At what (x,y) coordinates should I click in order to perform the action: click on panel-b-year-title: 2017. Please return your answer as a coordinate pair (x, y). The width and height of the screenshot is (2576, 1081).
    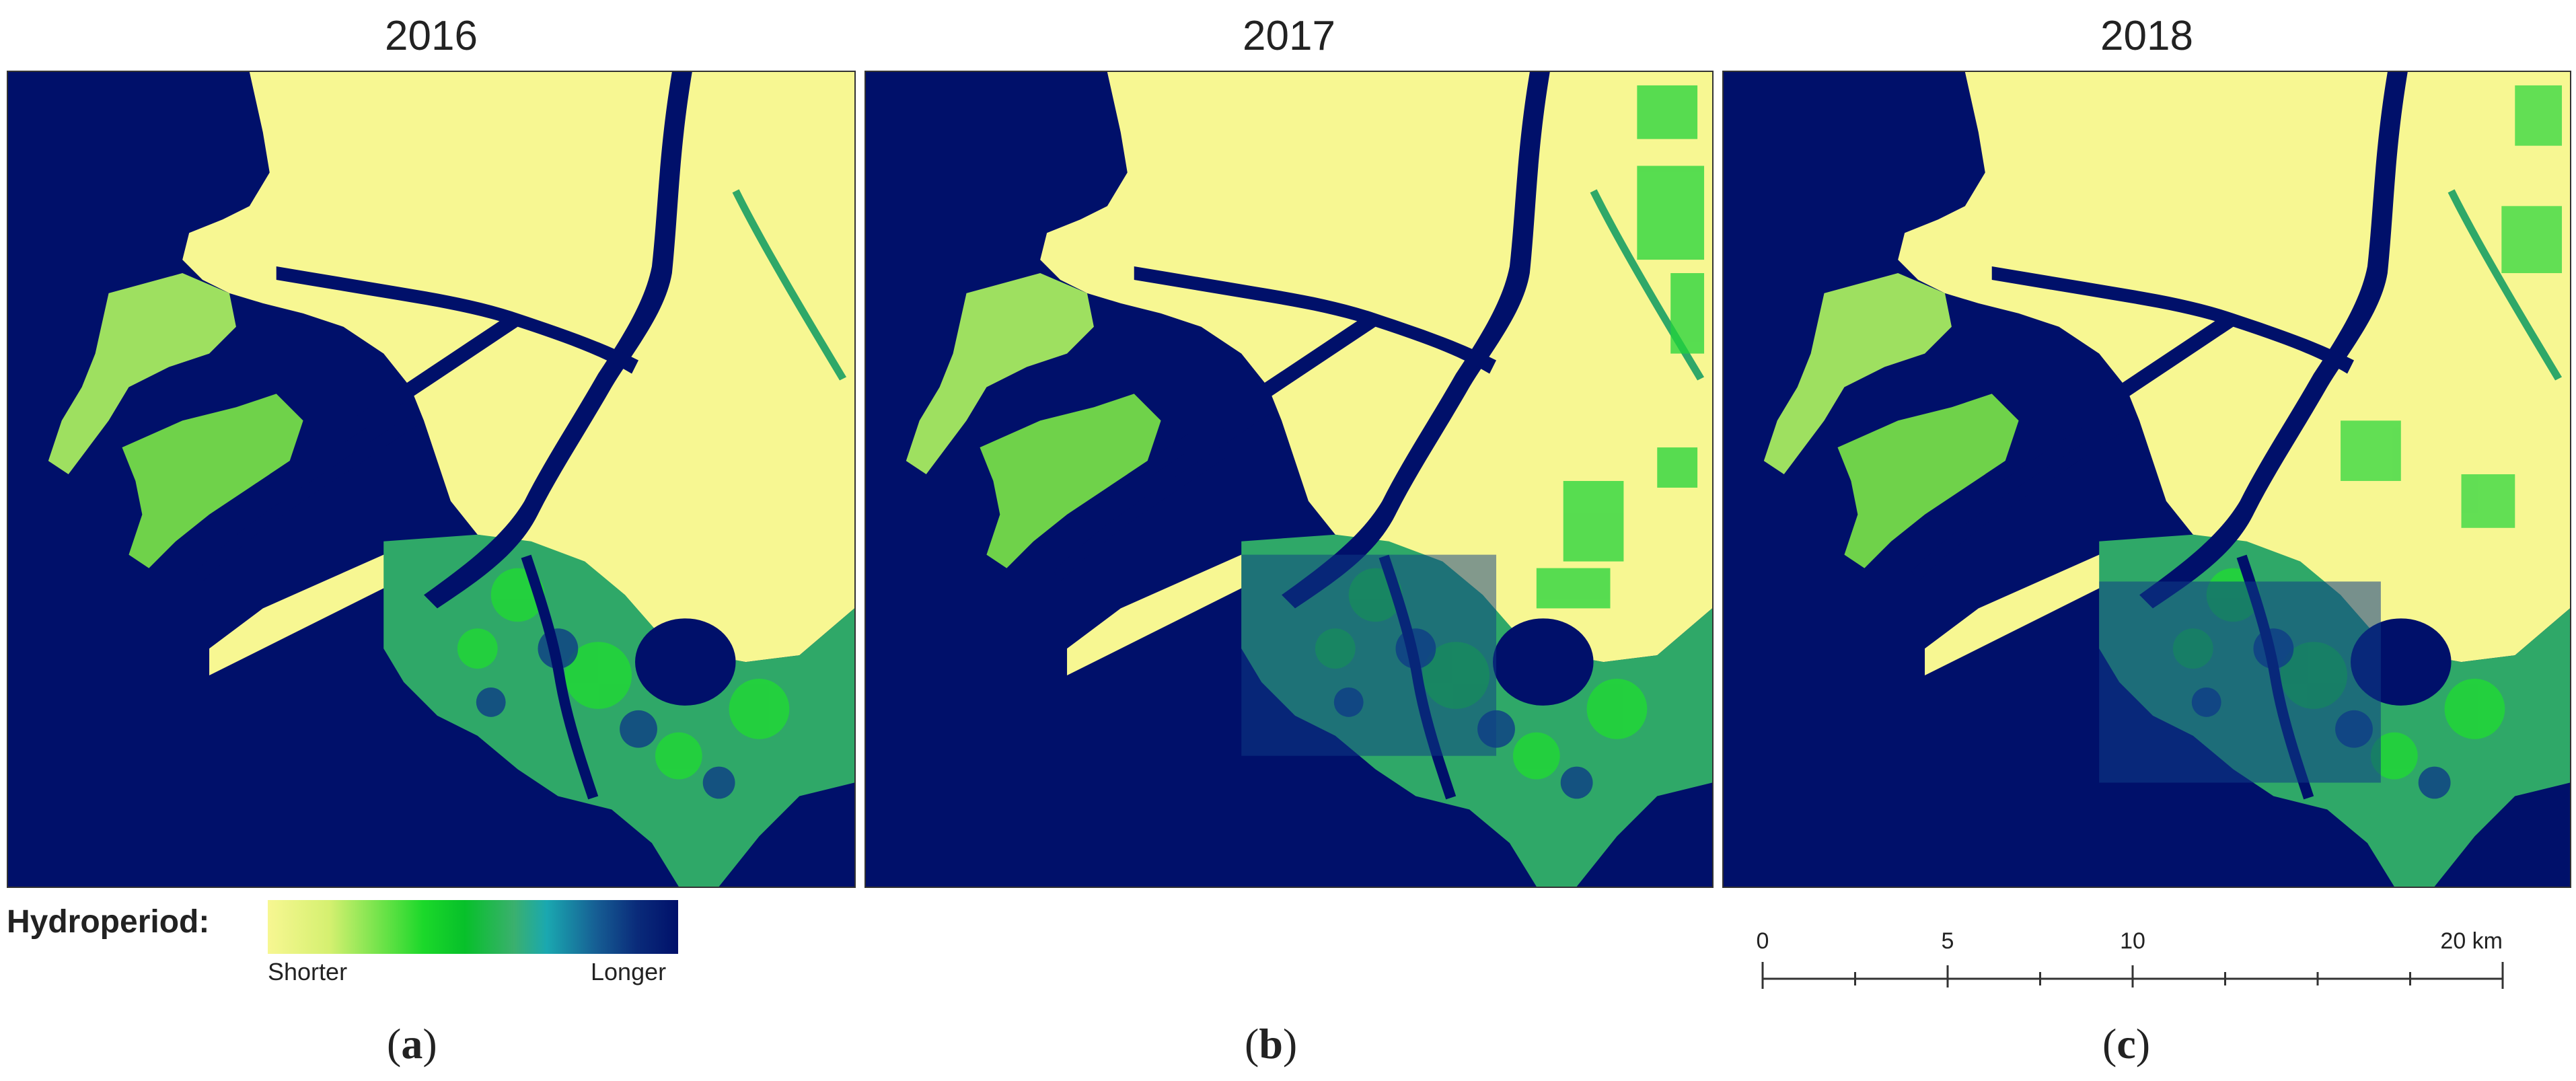
    Looking at the image, I should click on (1289, 36).